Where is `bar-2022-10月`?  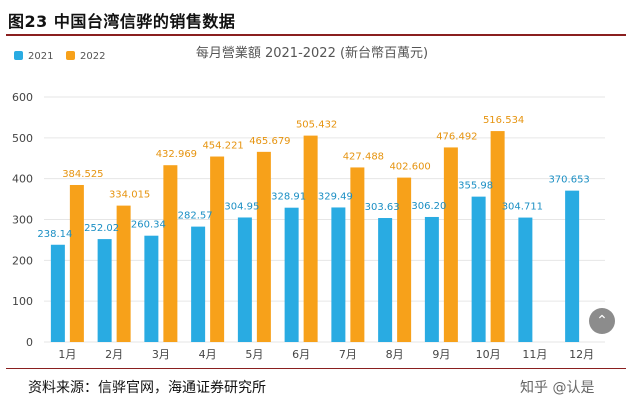 bar-2022-10月 is located at coordinates (497, 236).